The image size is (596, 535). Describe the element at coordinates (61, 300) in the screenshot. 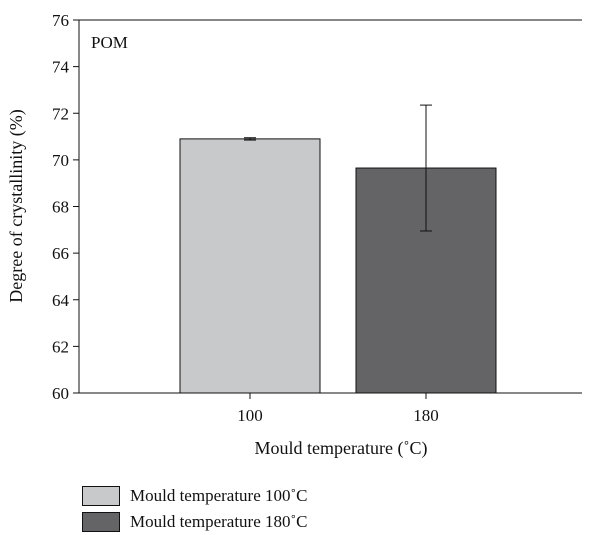

I see `y-tick-label-2: 64` at that location.